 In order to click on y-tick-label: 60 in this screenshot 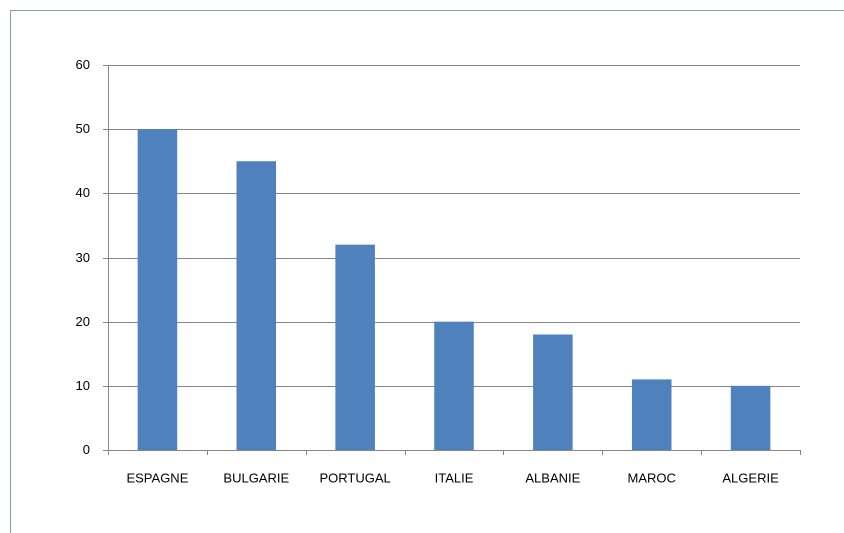, I will do `click(83, 64)`.